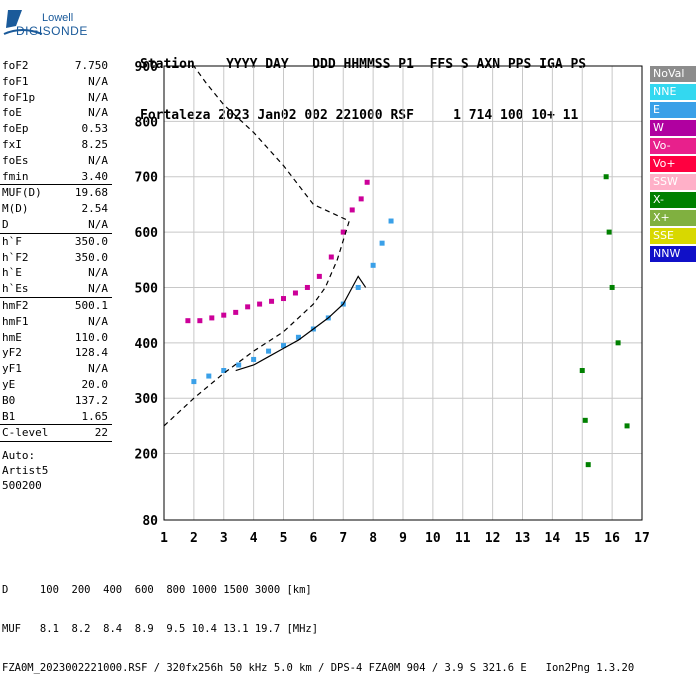 This screenshot has width=700, height=688. Describe the element at coordinates (673, 200) in the screenshot. I see `legend-item: X-` at that location.